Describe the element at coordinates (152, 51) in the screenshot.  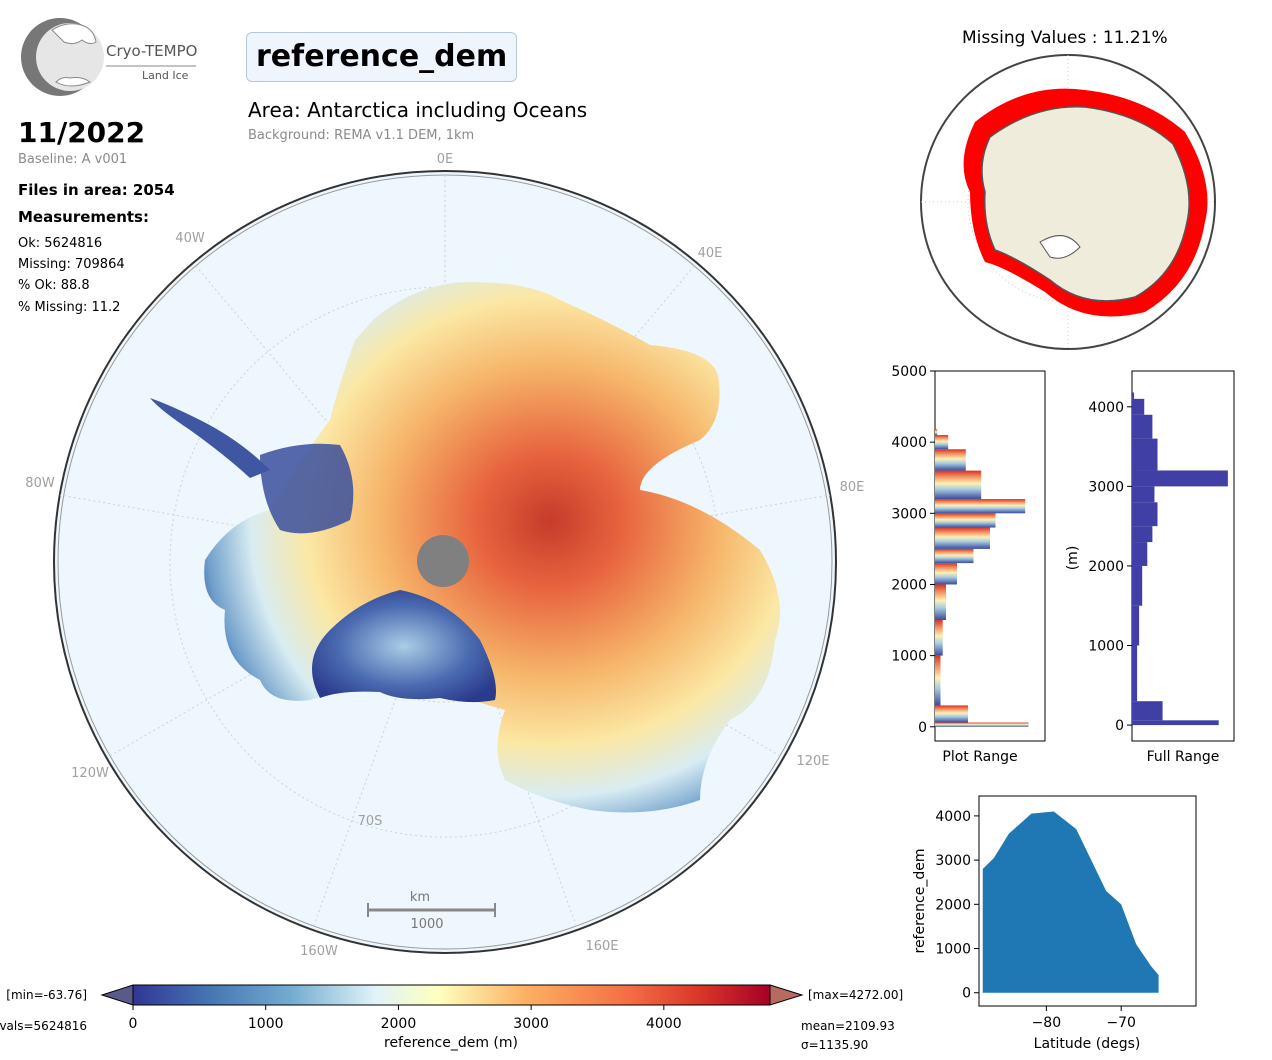
I see `logo-name: Cryo-TEMPO` at that location.